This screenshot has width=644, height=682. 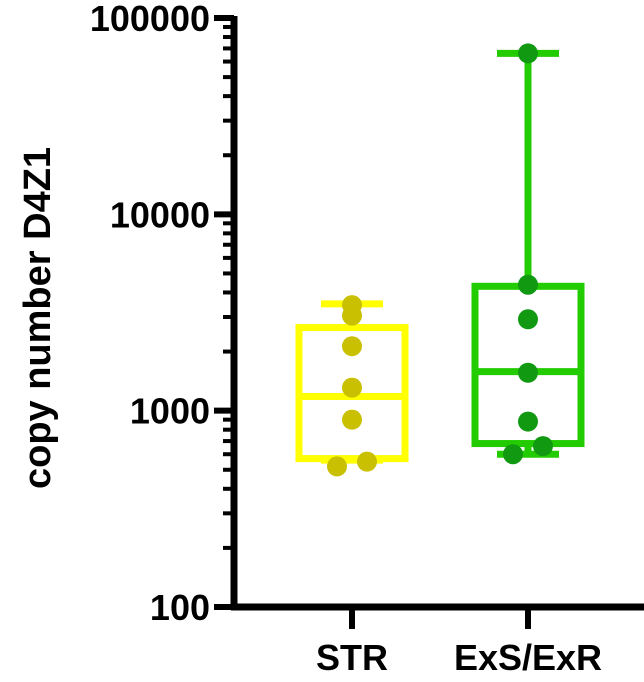 I want to click on x-tick-label: STR, so click(x=352, y=657).